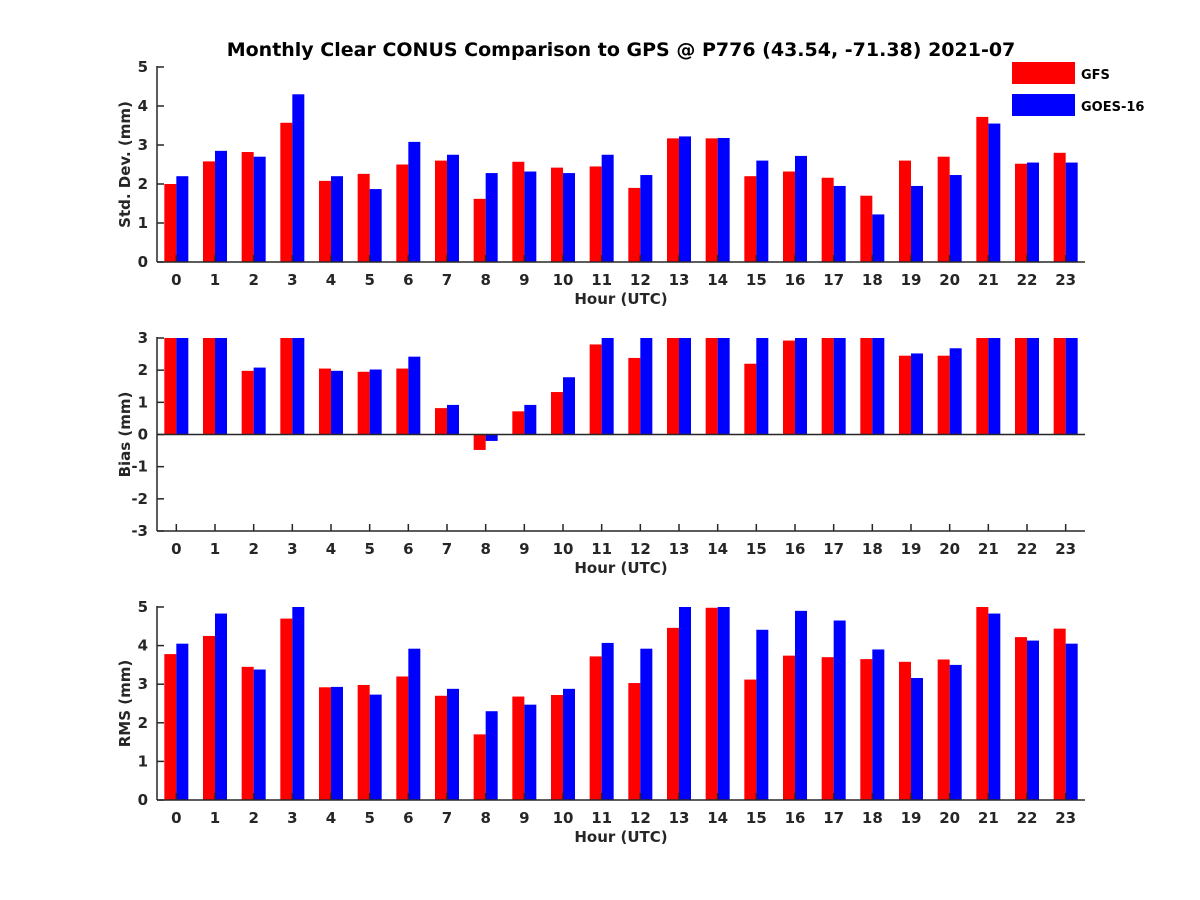 The height and width of the screenshot is (900, 1200). What do you see at coordinates (911, 549) in the screenshot?
I see `bias-x-tick-label: 19` at bounding box center [911, 549].